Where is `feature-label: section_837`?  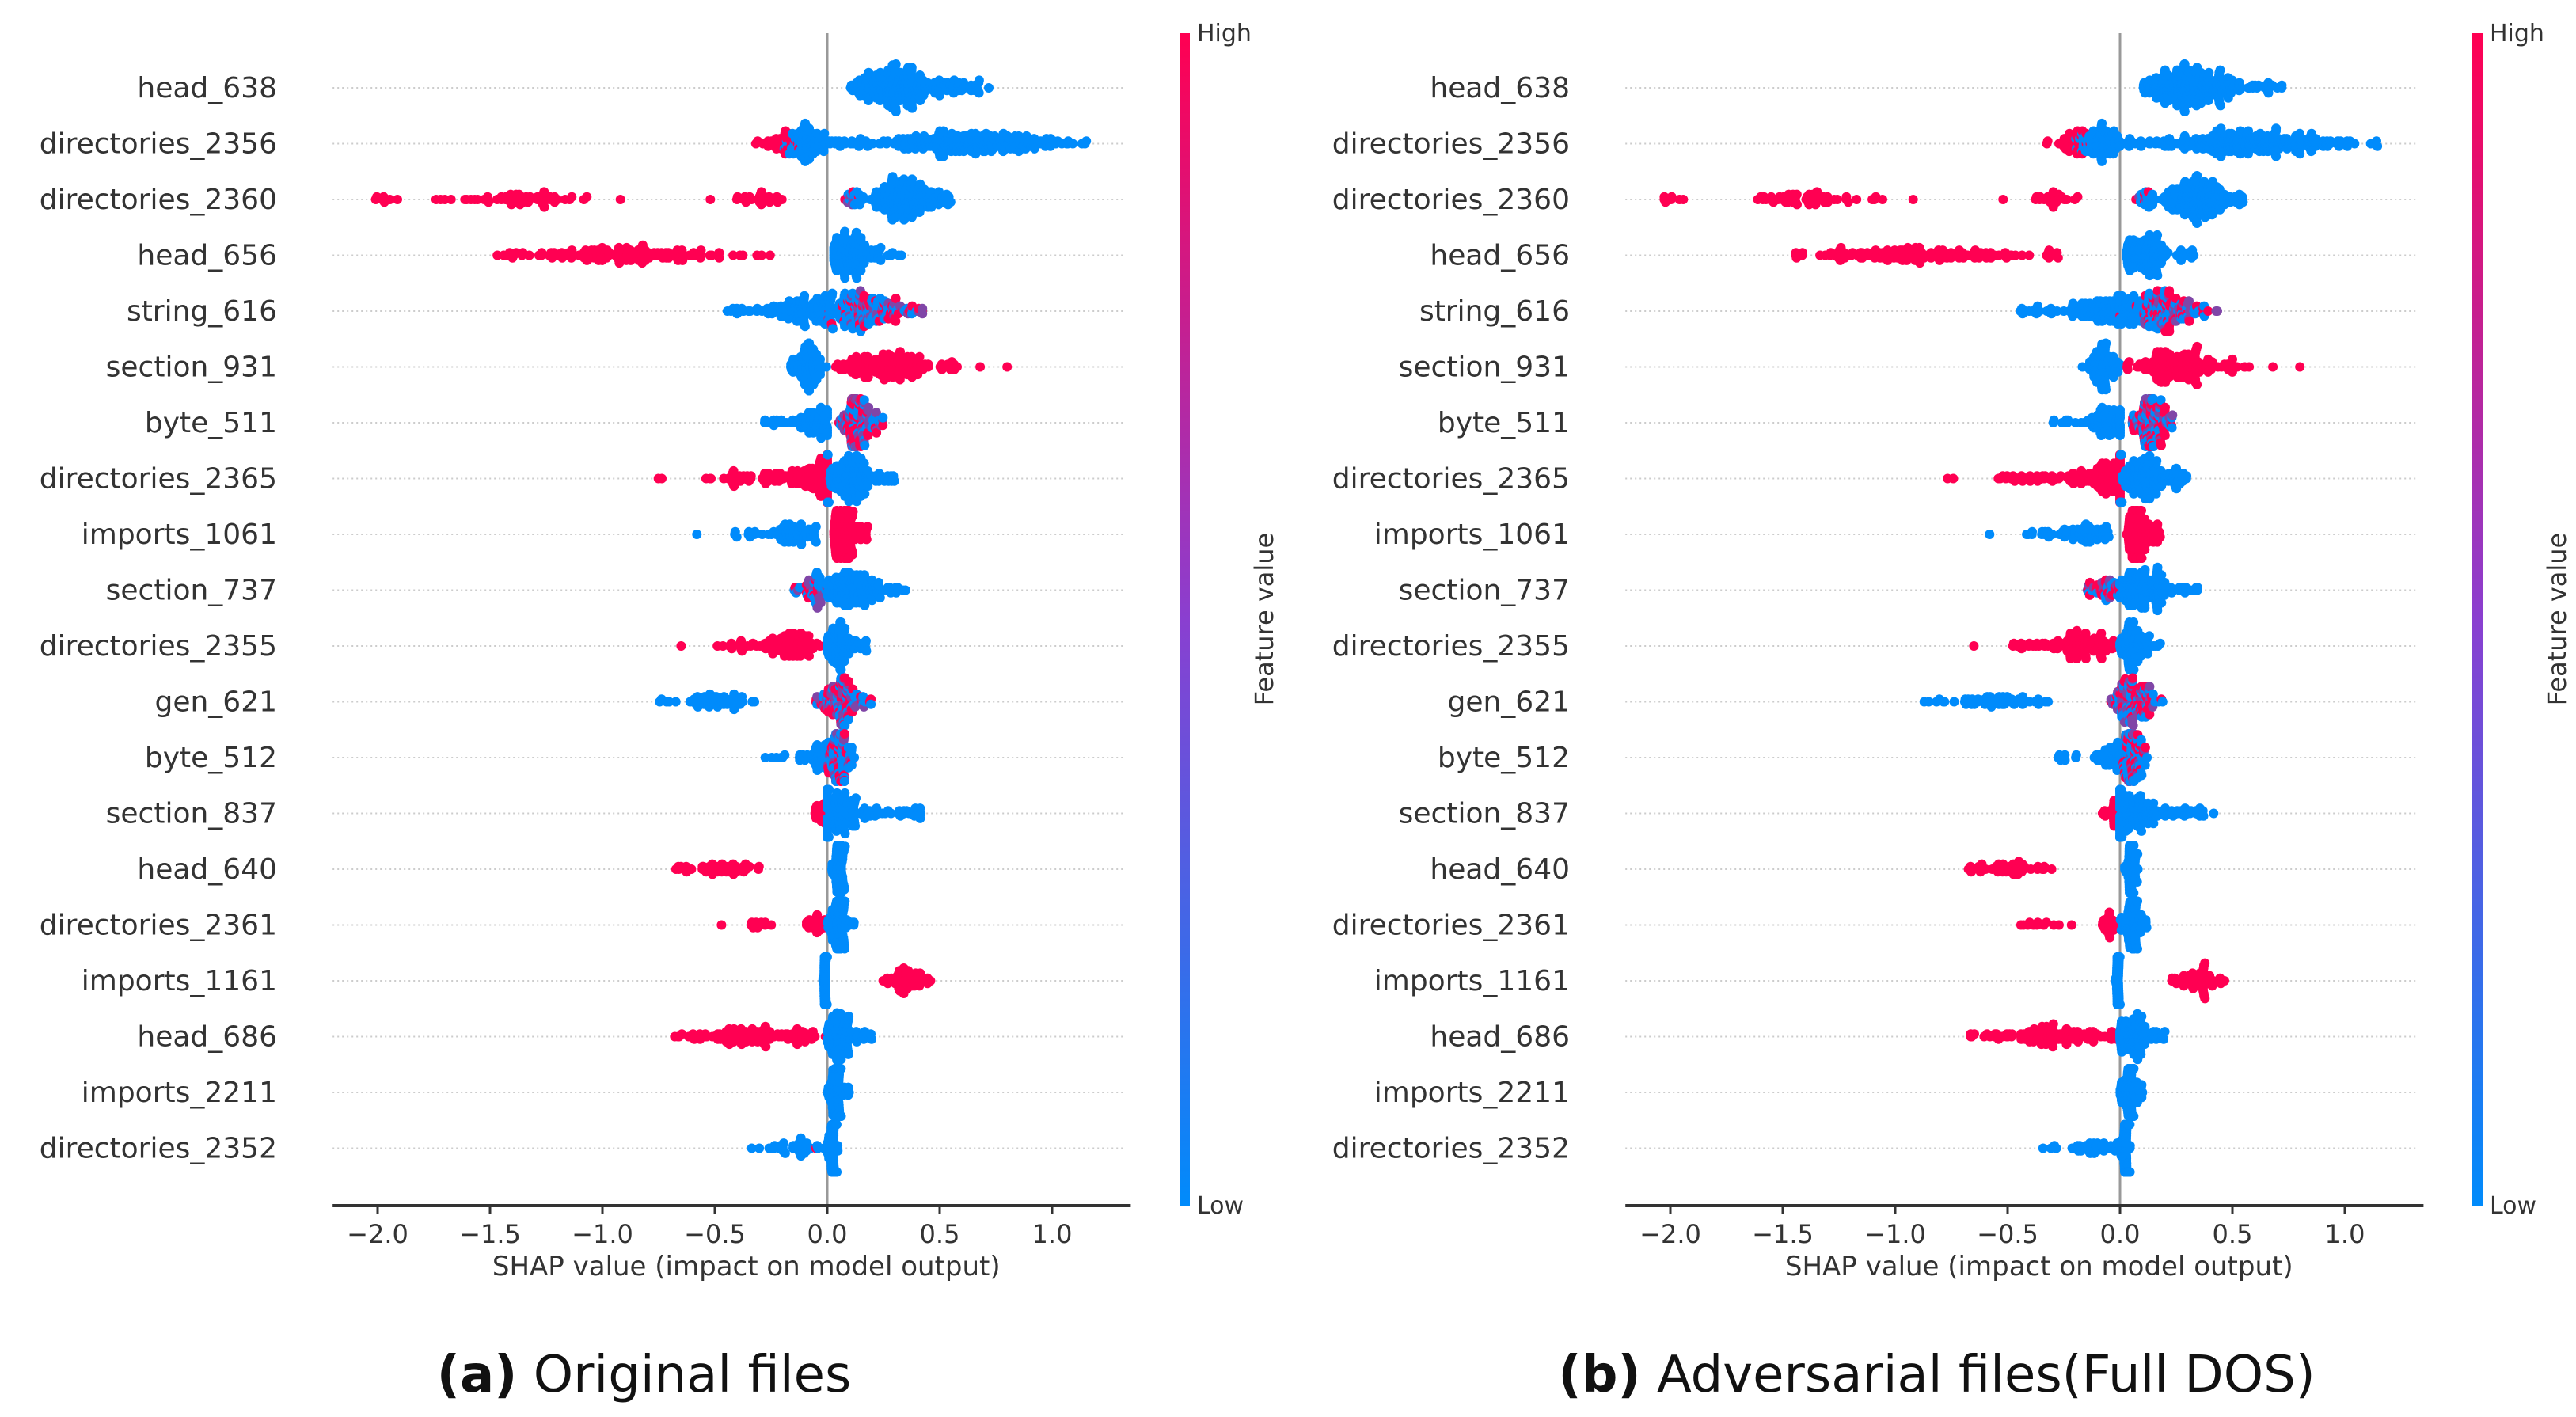
feature-label: section_837 is located at coordinates (191, 814).